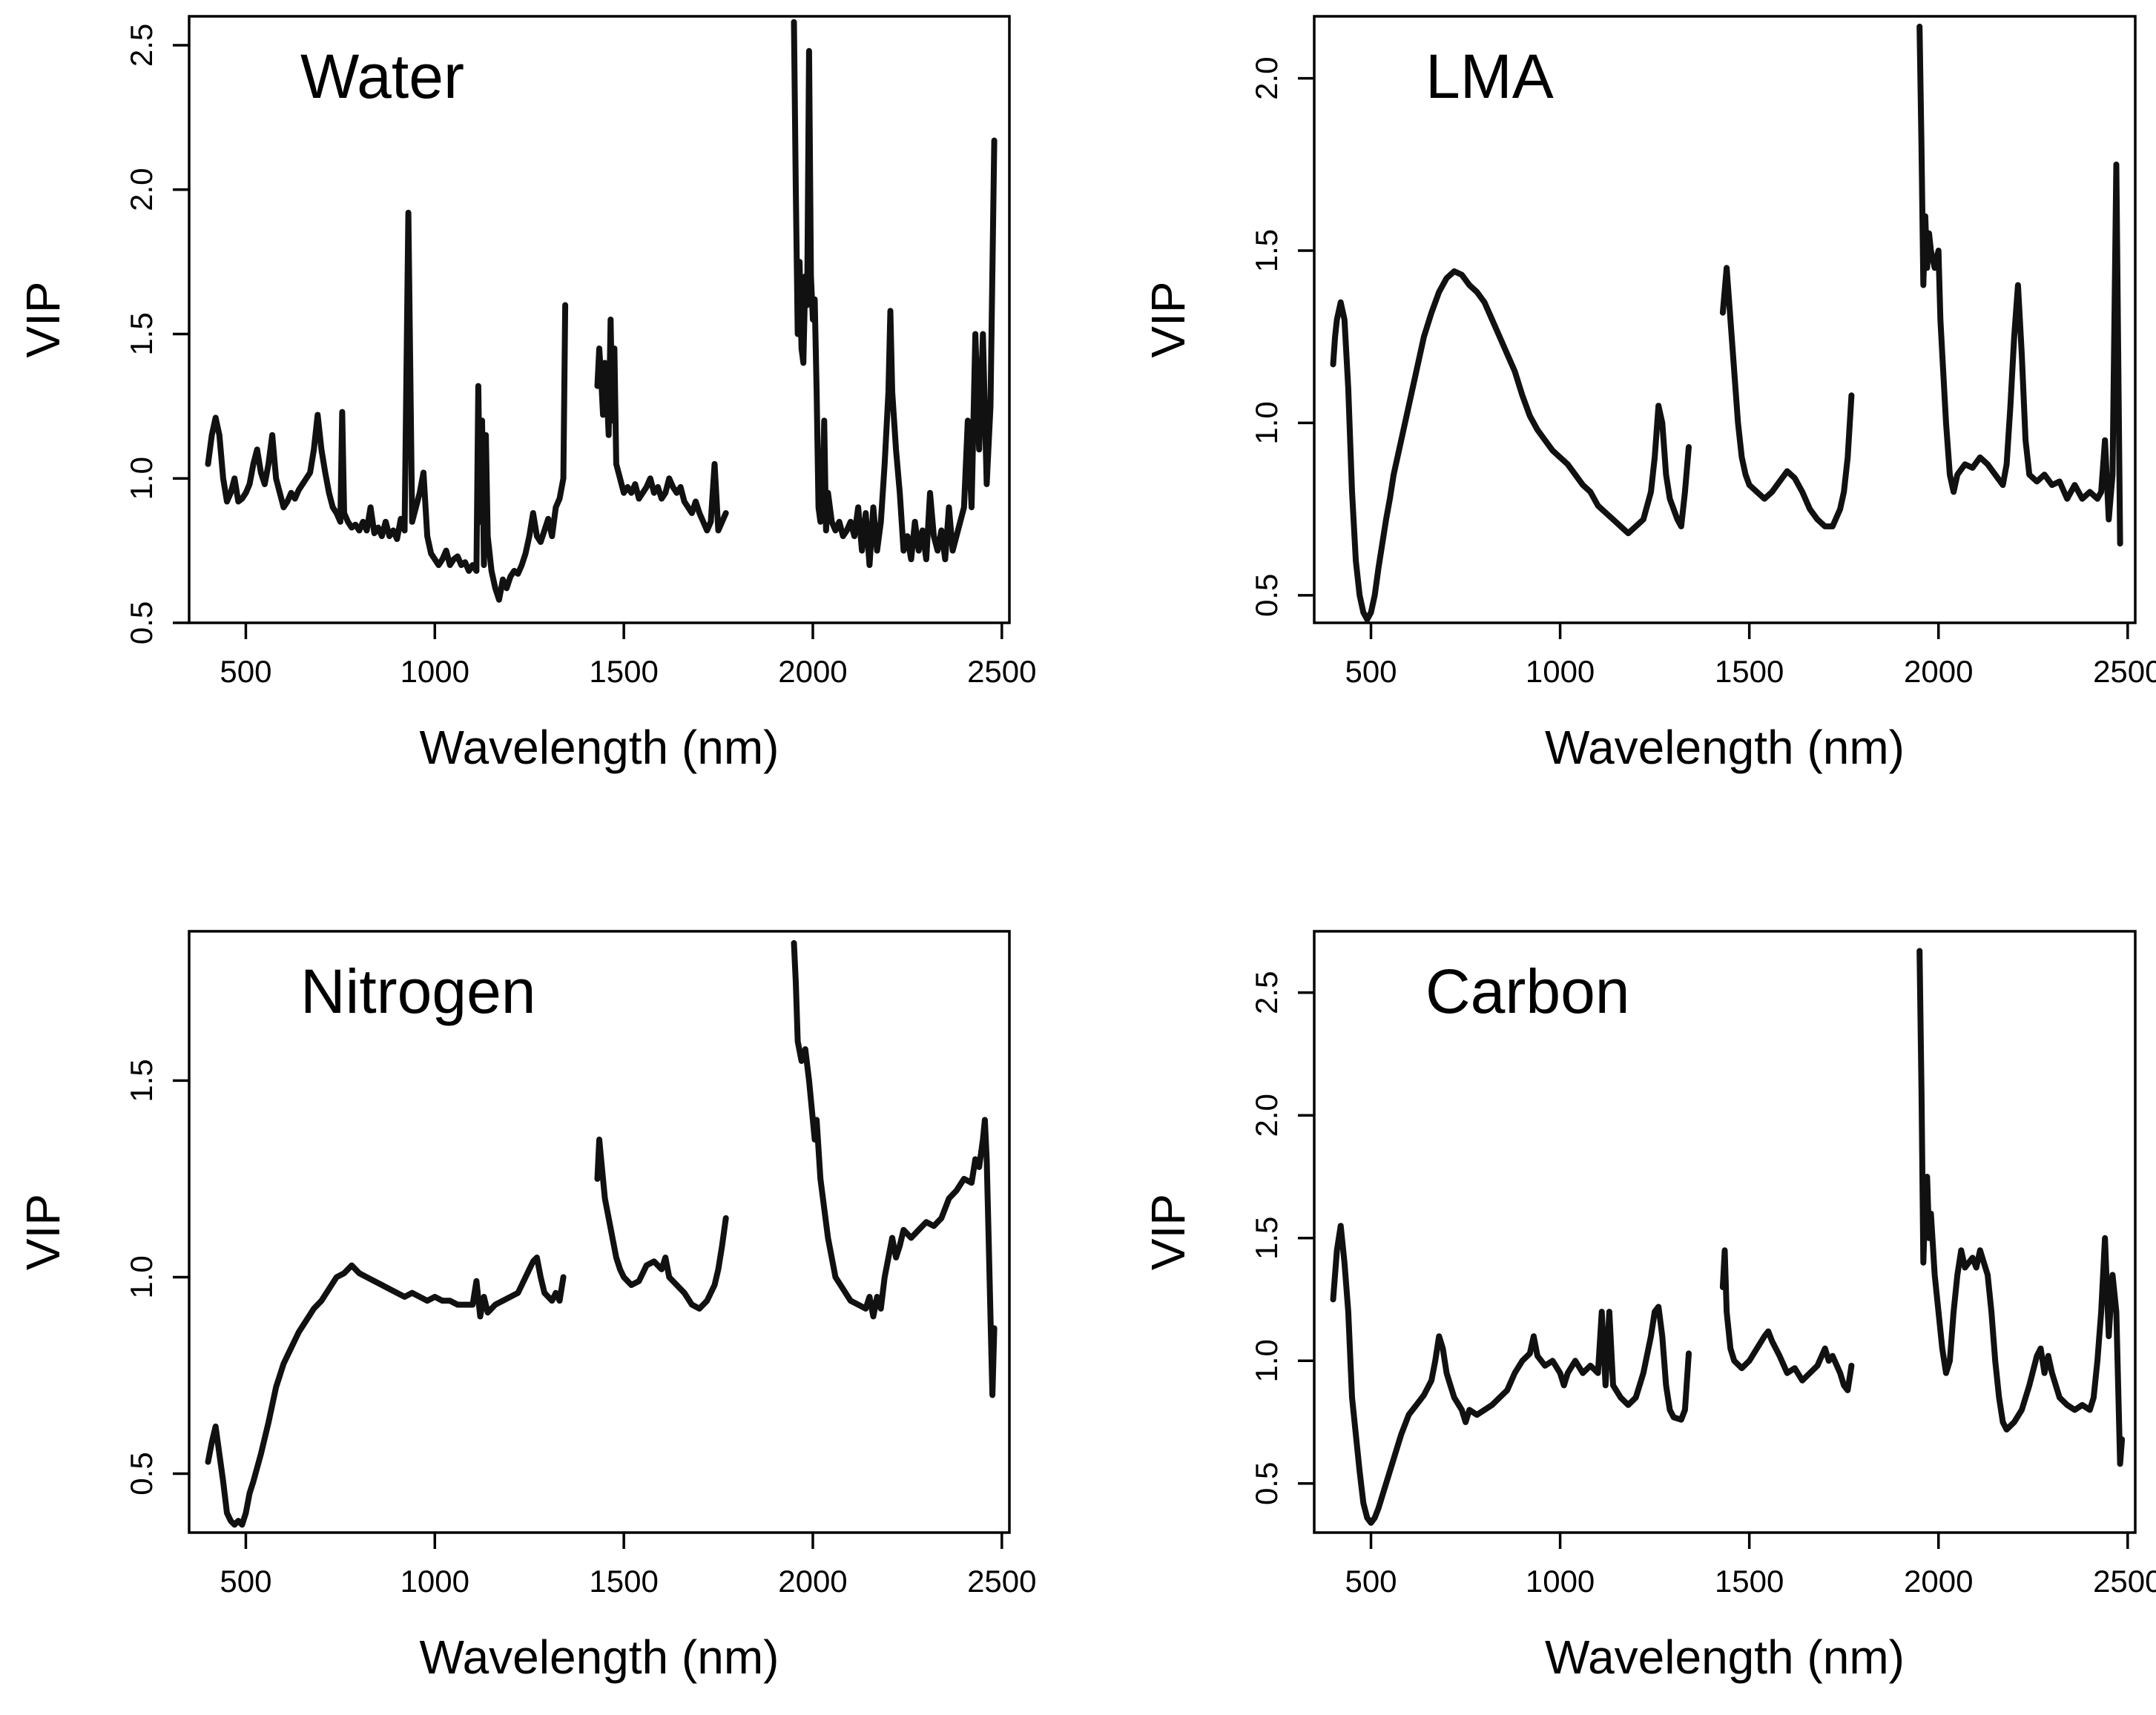  I want to click on axis-ticks: 500 1000 1500 2000 2500 0.5 1.0 1.5, so click(580, 1329).